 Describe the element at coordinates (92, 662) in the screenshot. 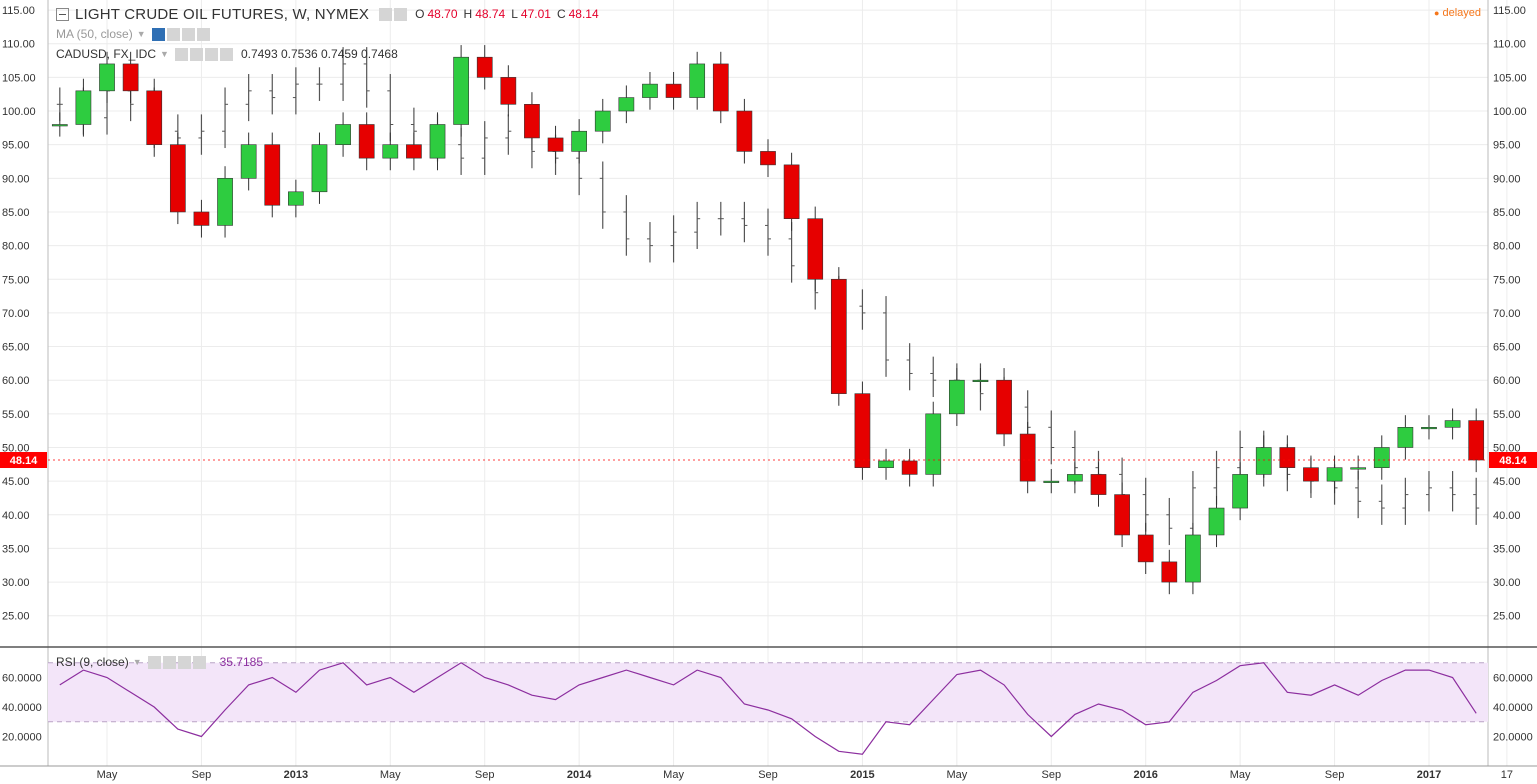

I see `rsi-label: RSI (9, close)` at that location.